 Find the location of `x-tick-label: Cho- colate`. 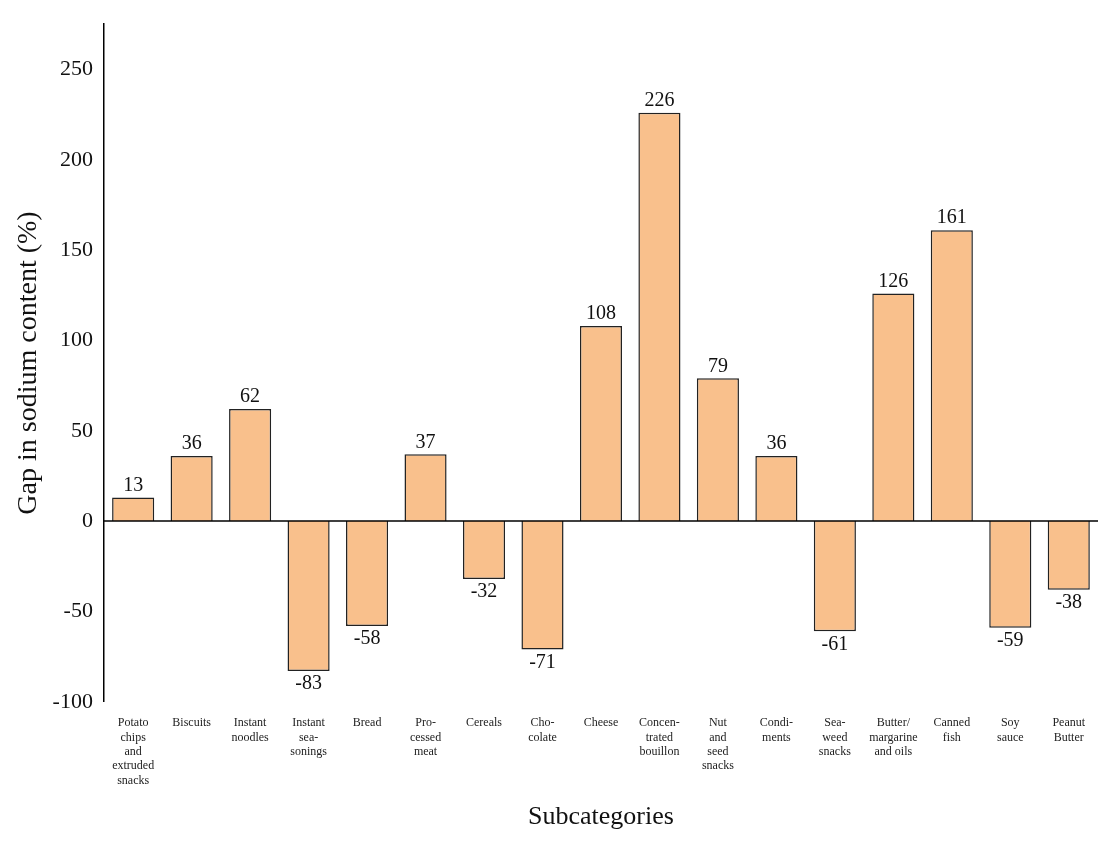

x-tick-label: Cho- colate is located at coordinates (542, 729).